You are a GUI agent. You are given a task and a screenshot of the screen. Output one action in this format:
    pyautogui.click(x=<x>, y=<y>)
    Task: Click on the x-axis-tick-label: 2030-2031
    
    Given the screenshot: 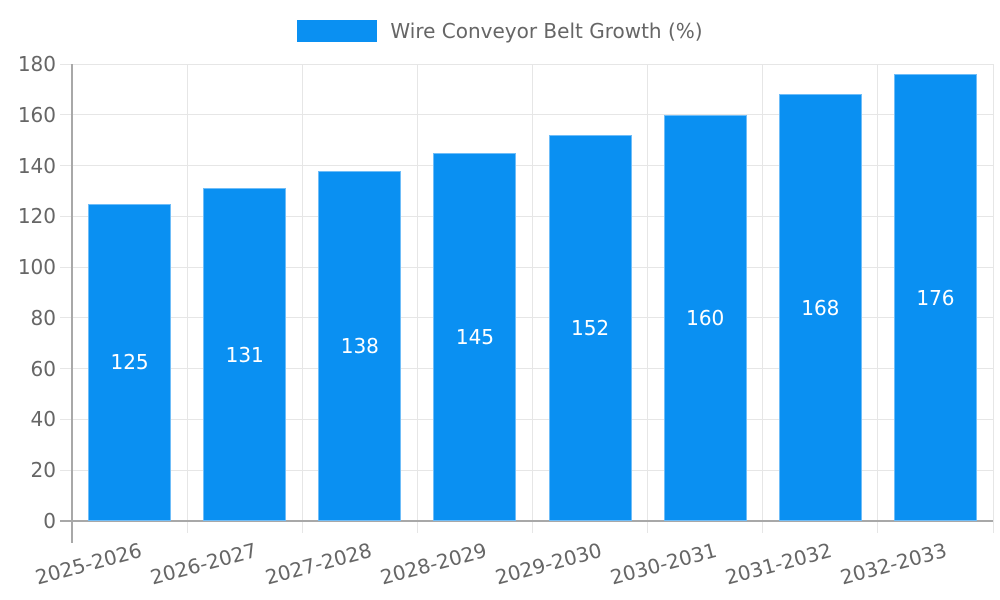 What is the action you would take?
    pyautogui.click(x=663, y=564)
    